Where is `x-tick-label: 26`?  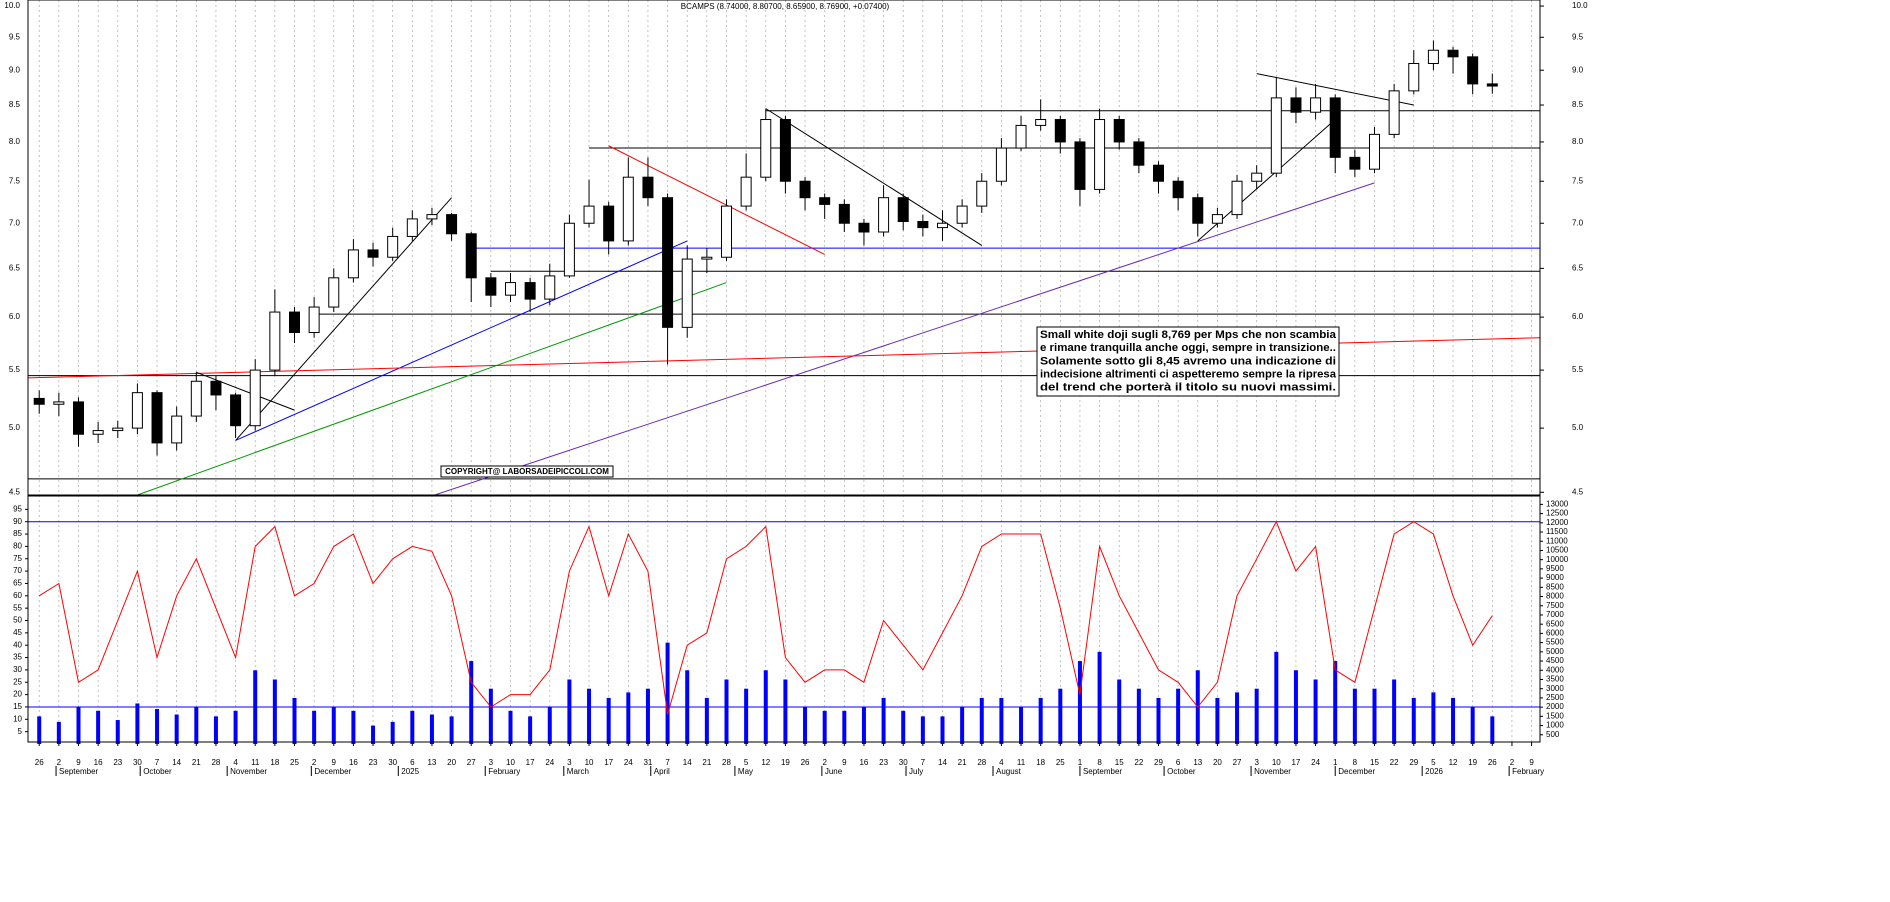
x-tick-label: 26 is located at coordinates (39, 762).